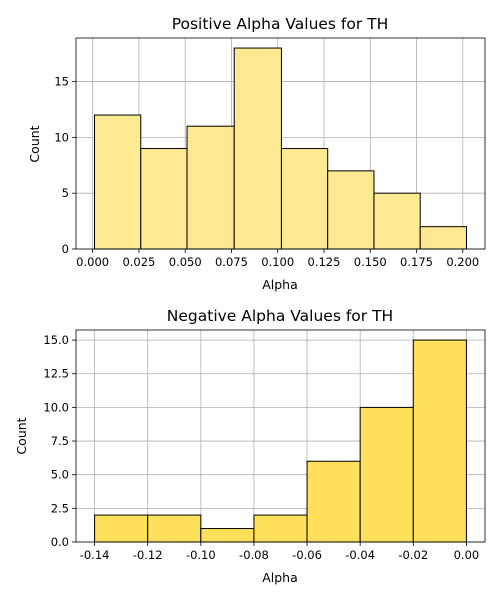 The image size is (500, 600). I want to click on x-tick-label: -0.08, so click(254, 555).